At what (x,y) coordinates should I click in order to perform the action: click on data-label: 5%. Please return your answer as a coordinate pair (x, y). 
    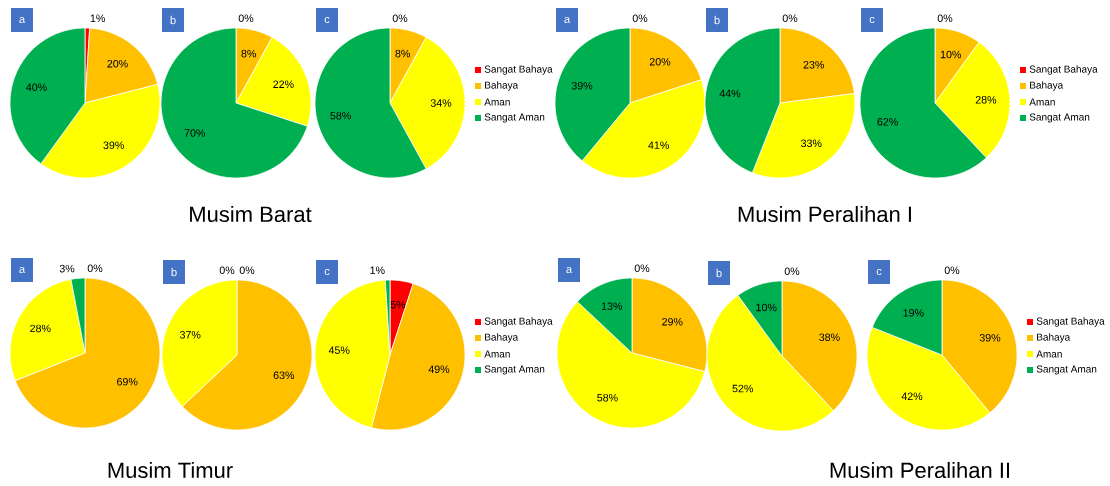
    Looking at the image, I should click on (398, 304).